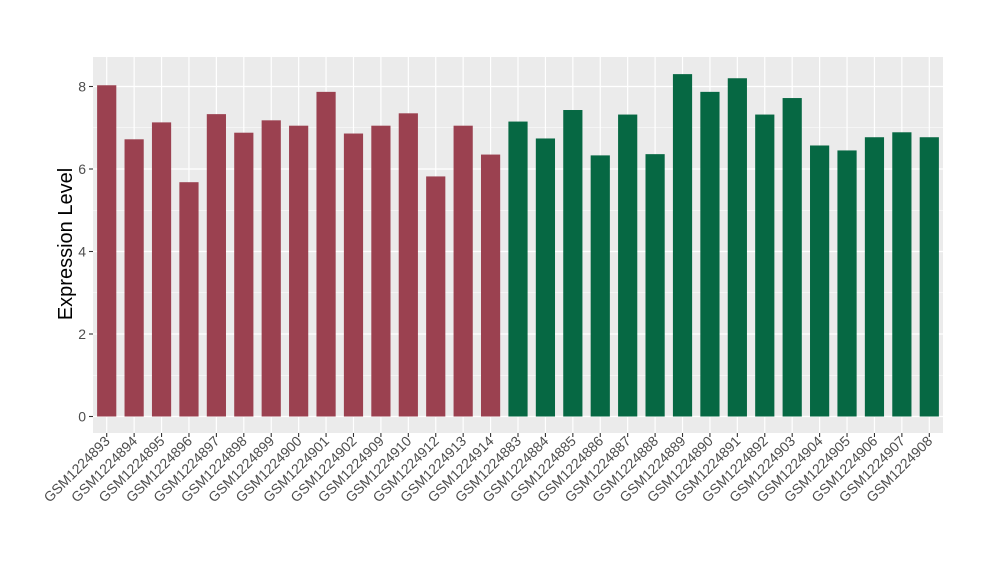 Image resolution: width=1000 pixels, height=580 pixels. Describe the element at coordinates (82, 334) in the screenshot. I see `y-tick-label: 2` at that location.